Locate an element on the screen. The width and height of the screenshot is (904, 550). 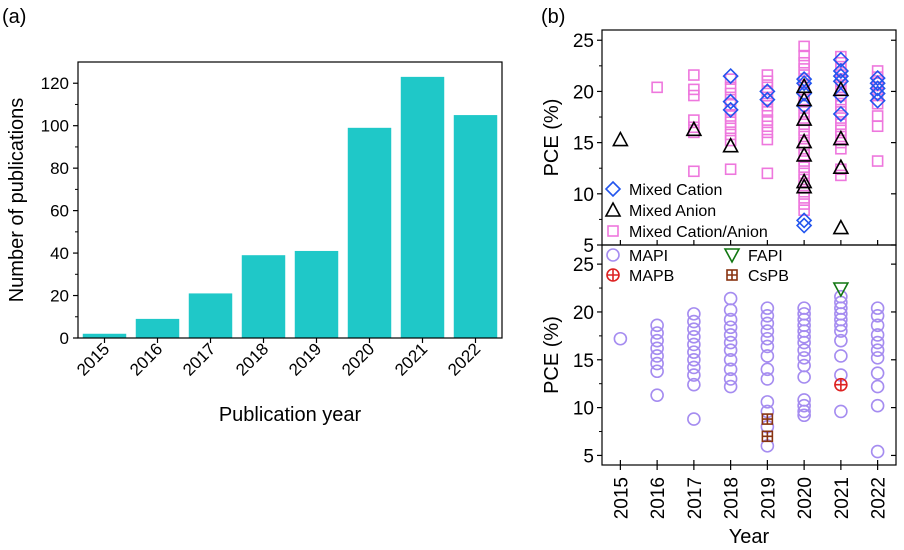
x-tick-label-a-2017: 2017 is located at coordinates (199, 359).